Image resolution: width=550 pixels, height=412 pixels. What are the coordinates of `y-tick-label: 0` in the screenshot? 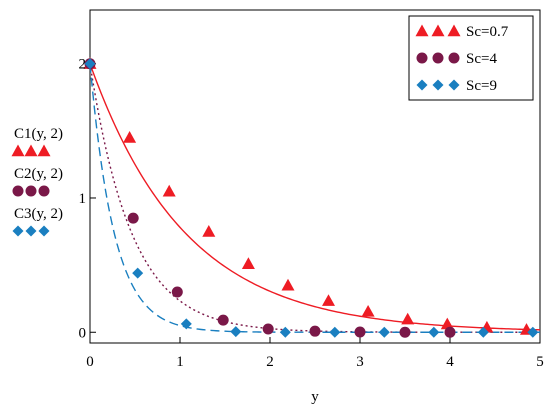 It's located at (83, 333).